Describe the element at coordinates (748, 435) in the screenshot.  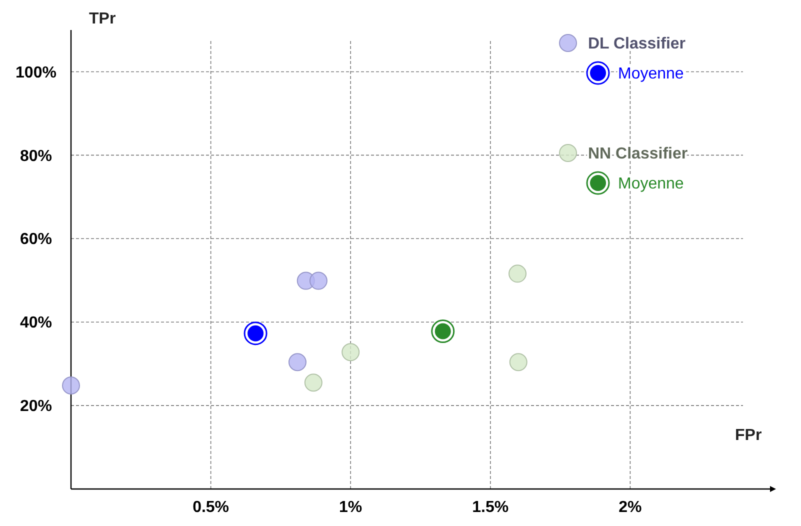
I see `x-axis-title: FPr` at that location.